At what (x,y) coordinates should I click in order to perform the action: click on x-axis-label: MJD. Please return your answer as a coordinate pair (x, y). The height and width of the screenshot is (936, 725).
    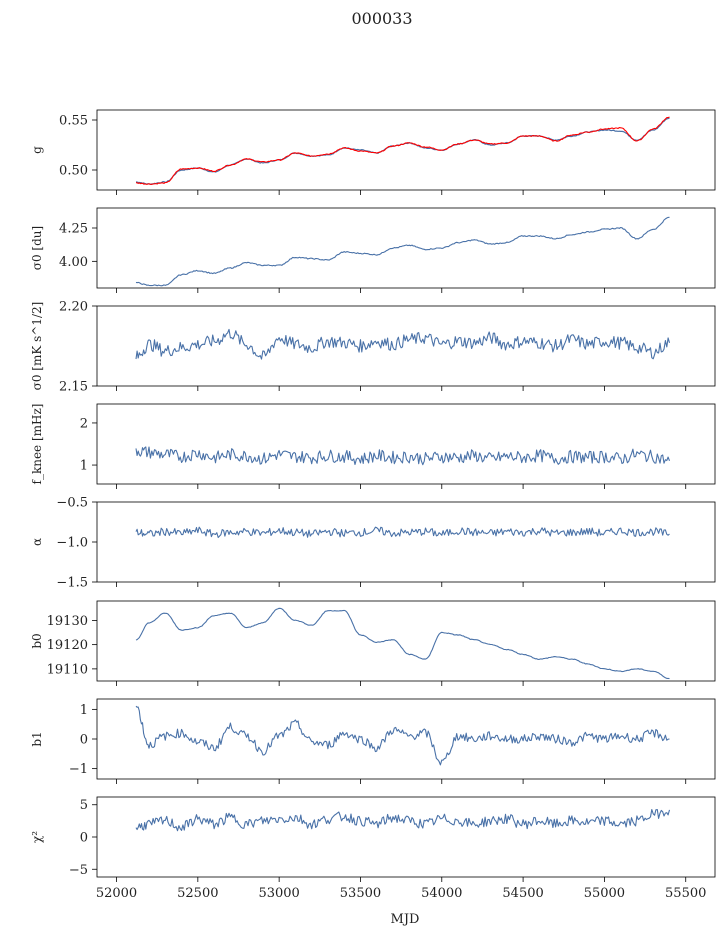
    Looking at the image, I should click on (405, 919).